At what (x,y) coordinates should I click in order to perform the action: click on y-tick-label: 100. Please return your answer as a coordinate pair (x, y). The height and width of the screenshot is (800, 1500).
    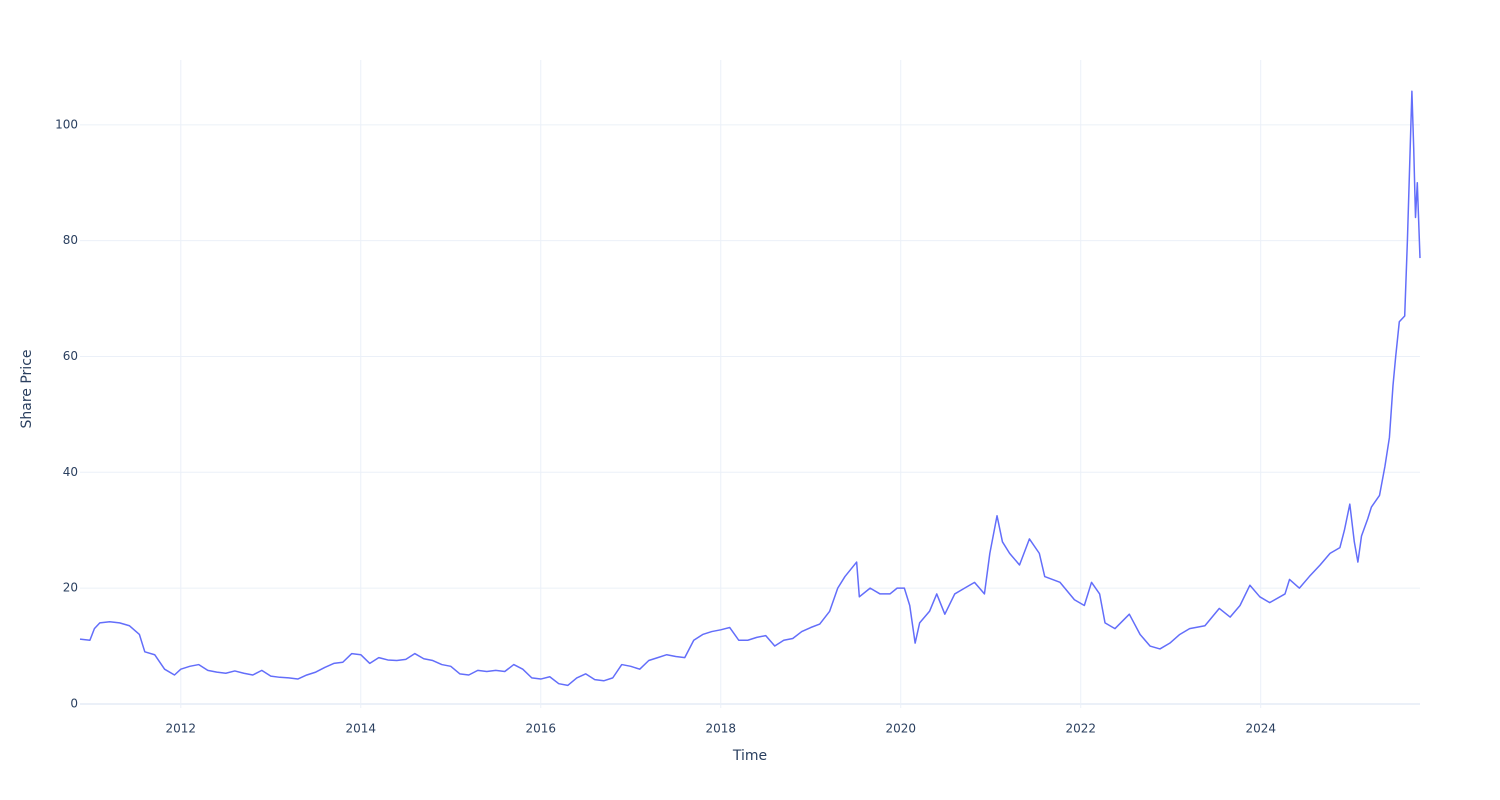
    Looking at the image, I should click on (66, 124).